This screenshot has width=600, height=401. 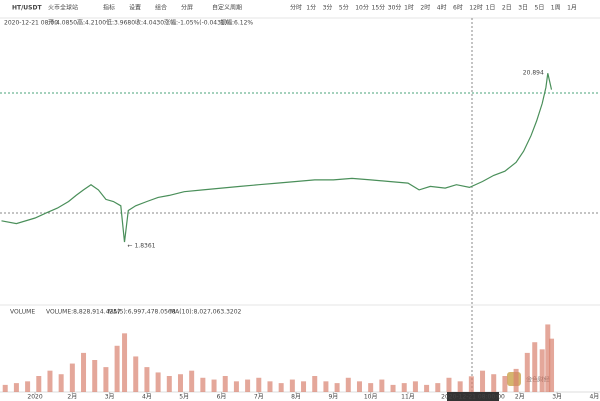 I want to click on x-tick-label: 10月, so click(x=371, y=397).